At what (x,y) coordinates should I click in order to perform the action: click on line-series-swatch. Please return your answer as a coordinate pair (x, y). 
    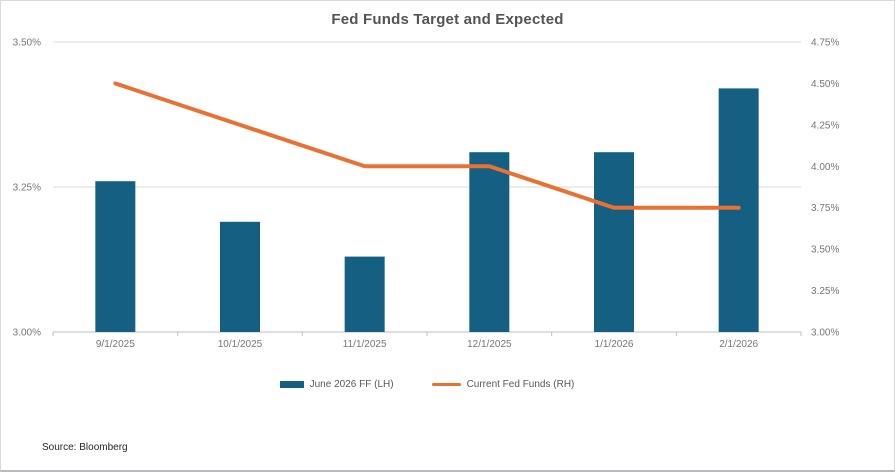
    Looking at the image, I should click on (446, 384).